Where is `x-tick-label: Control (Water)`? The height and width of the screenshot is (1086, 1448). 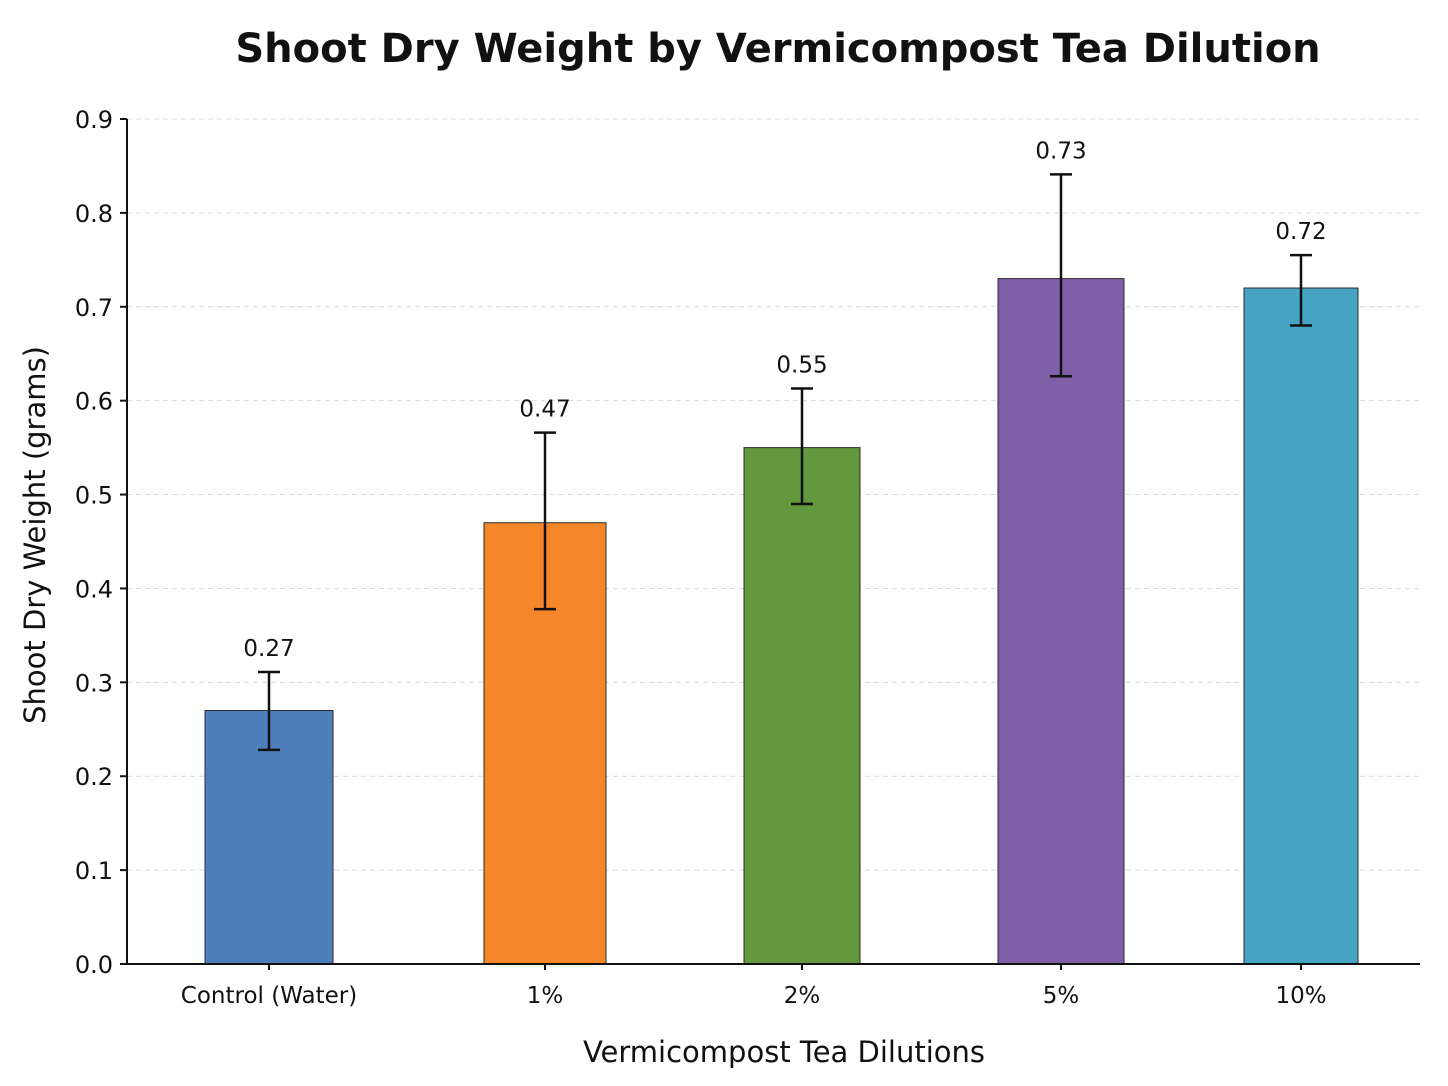 x-tick-label: Control (Water) is located at coordinates (269, 996).